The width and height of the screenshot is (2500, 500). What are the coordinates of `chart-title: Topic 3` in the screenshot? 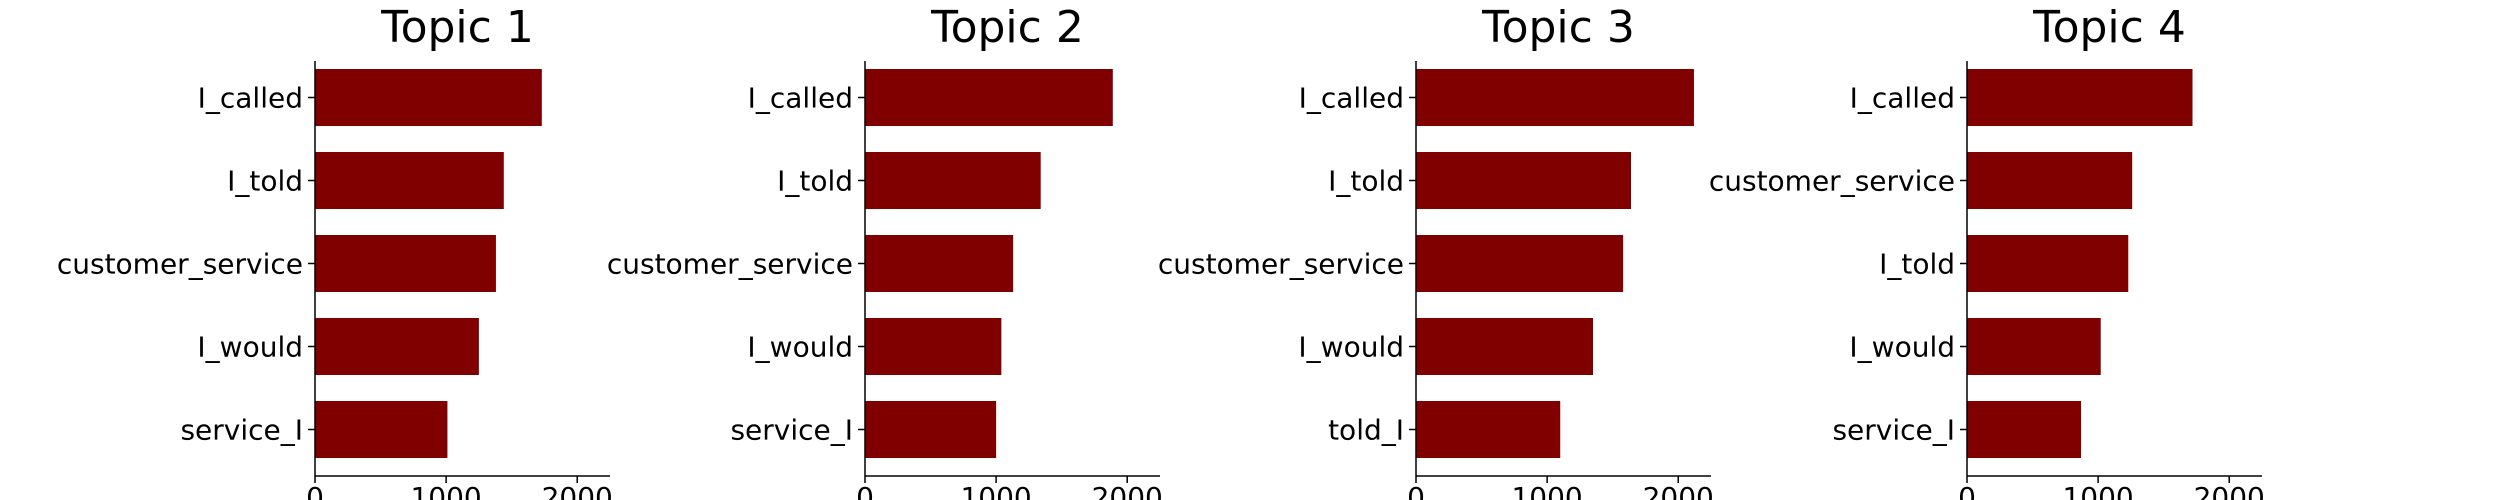 It's located at (1558, 27).